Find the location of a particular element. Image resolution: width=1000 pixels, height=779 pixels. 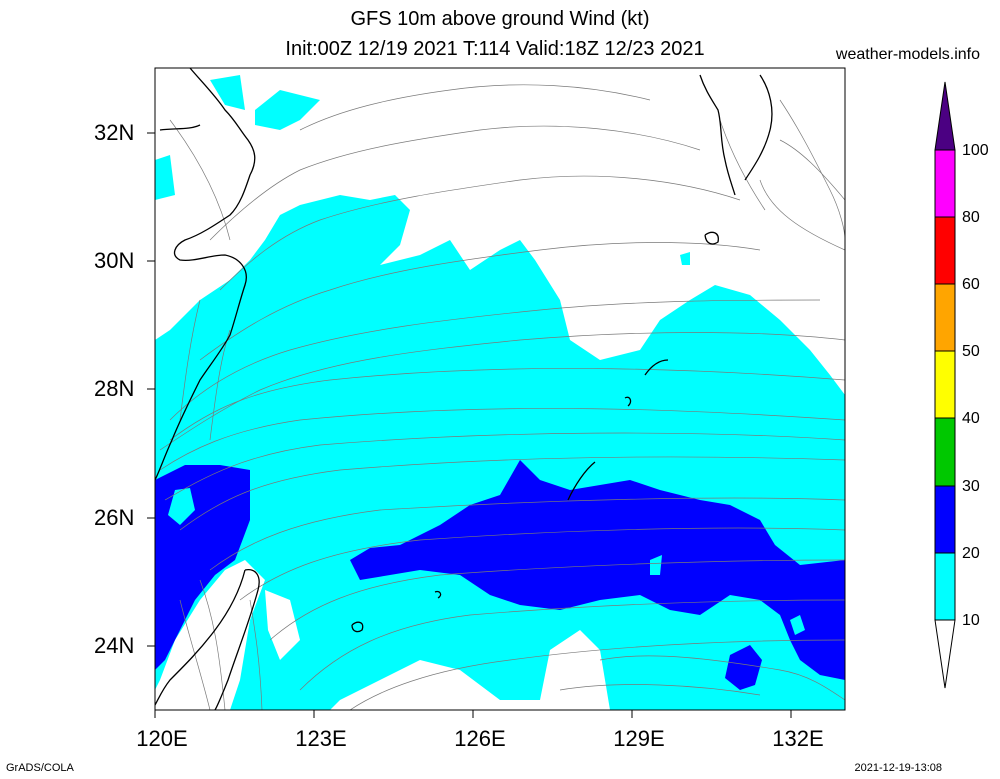

wind-20-30kt-region is located at coordinates (597, 570).